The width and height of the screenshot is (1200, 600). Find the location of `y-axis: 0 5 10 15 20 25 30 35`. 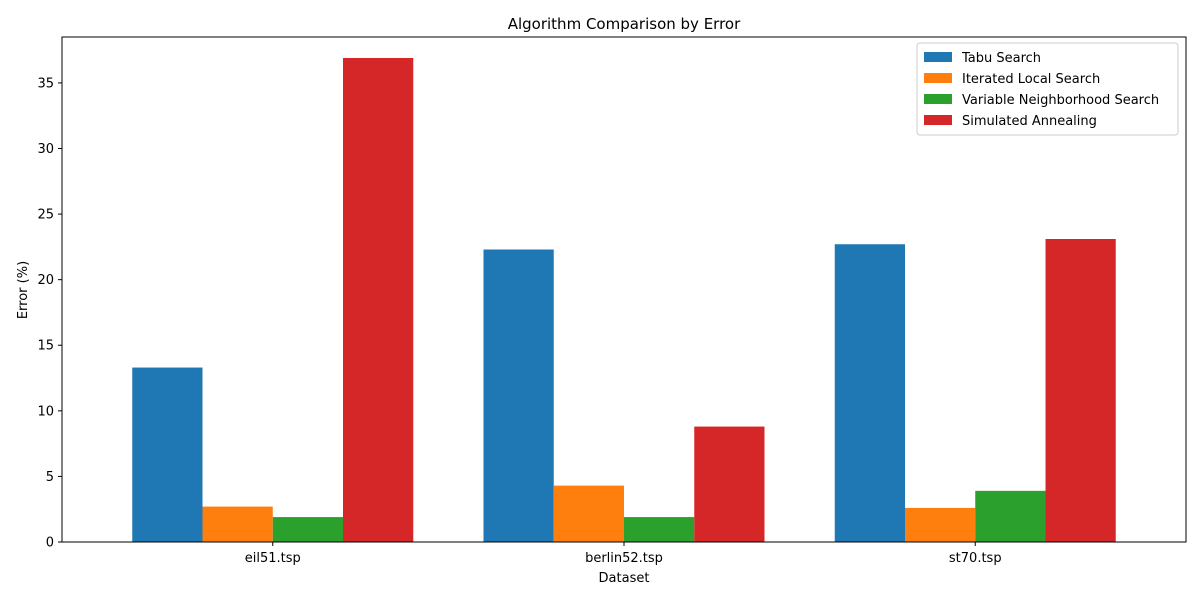

y-axis: 0 5 10 15 20 25 30 35 is located at coordinates (49, 313).